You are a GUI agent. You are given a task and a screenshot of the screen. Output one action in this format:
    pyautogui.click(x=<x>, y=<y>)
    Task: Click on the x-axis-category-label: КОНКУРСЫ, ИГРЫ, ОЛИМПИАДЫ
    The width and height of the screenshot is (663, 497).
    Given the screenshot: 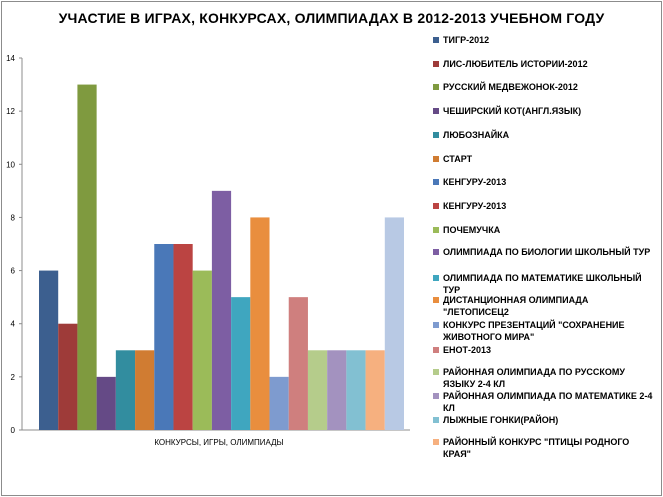 What is the action you would take?
    pyautogui.click(x=218, y=442)
    